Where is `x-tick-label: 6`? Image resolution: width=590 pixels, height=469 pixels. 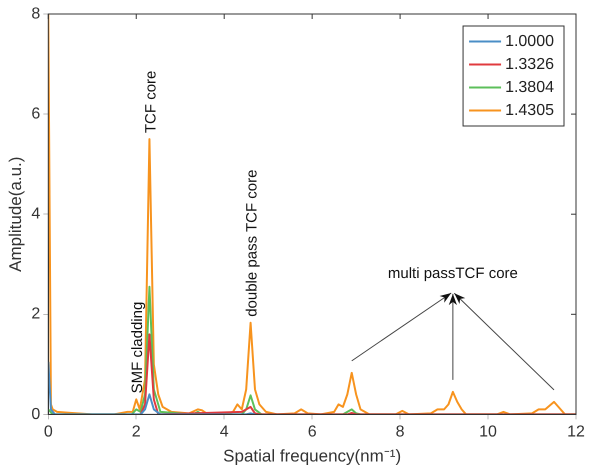 x-tick-label: 6 is located at coordinates (312, 431).